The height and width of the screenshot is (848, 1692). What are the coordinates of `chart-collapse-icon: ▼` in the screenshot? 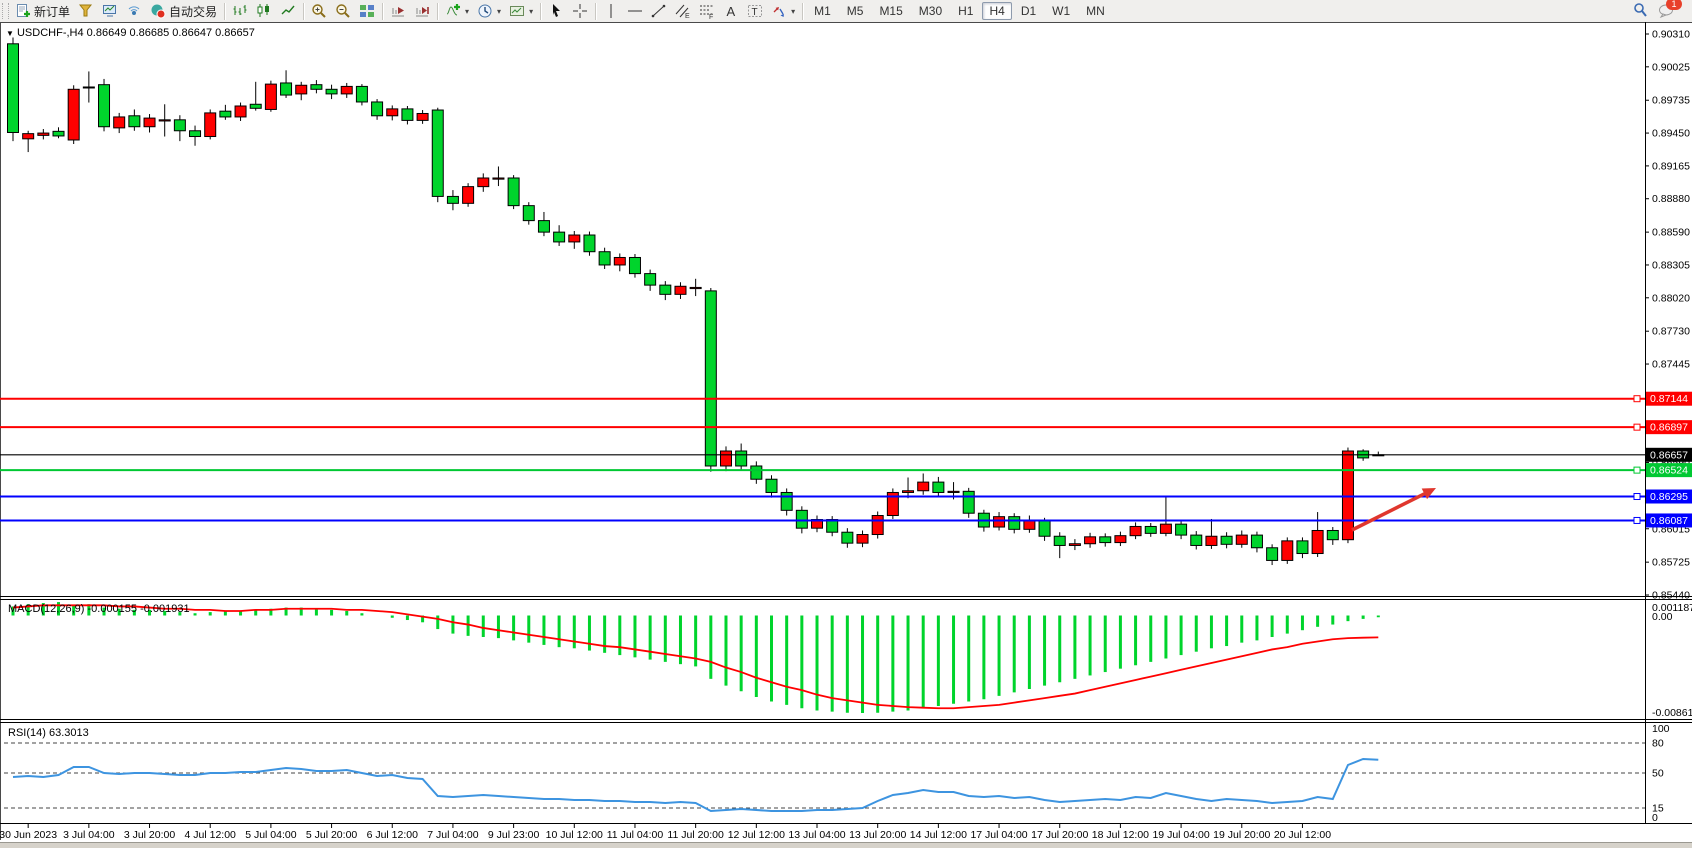 It's located at (10, 33).